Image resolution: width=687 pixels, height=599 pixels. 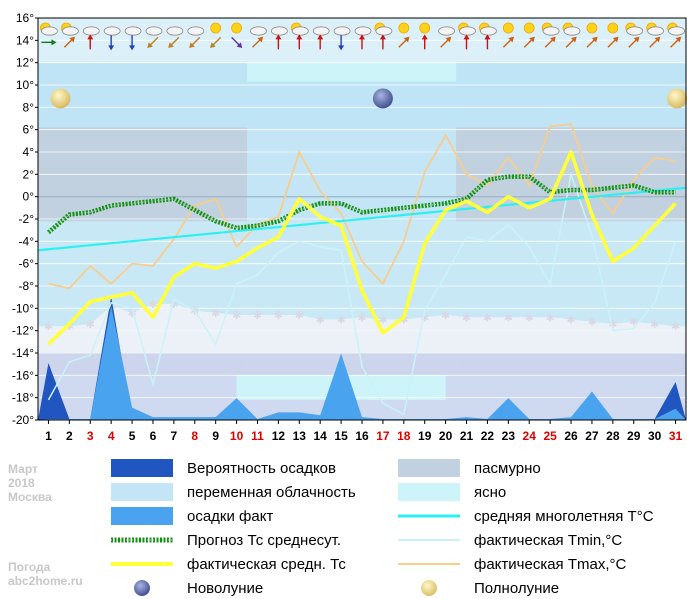 What do you see at coordinates (30, 497) in the screenshot?
I see `city-label: Москва` at bounding box center [30, 497].